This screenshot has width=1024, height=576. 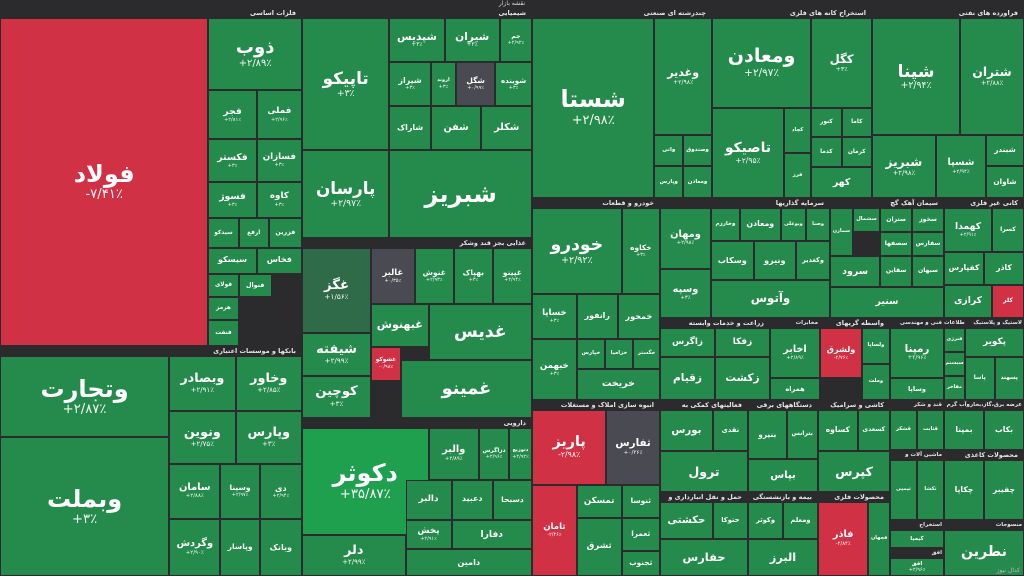 I want to click on stock-tile: کسعدی, so click(x=873, y=430).